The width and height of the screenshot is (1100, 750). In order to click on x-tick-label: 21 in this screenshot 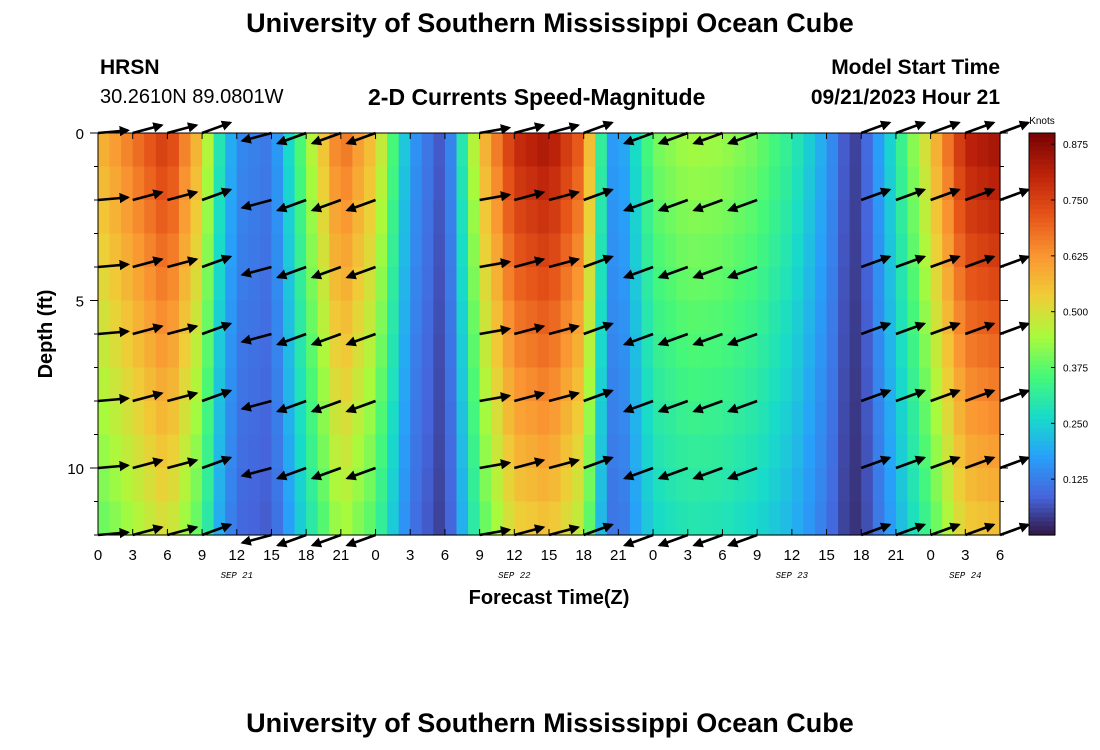, I will do `click(341, 555)`.